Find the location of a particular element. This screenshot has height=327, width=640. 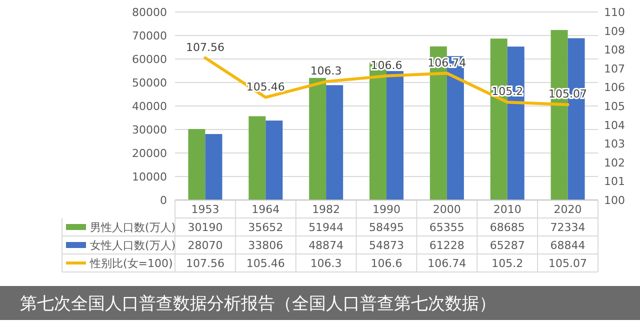

y-tick-label: 70000 is located at coordinates (149, 36).